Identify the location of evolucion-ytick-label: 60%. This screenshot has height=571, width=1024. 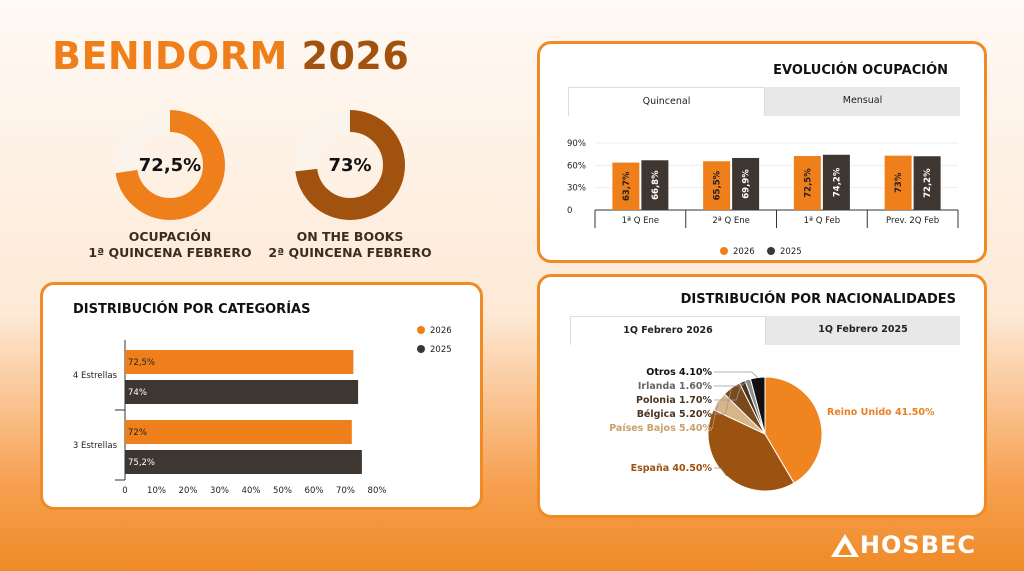
(576, 166).